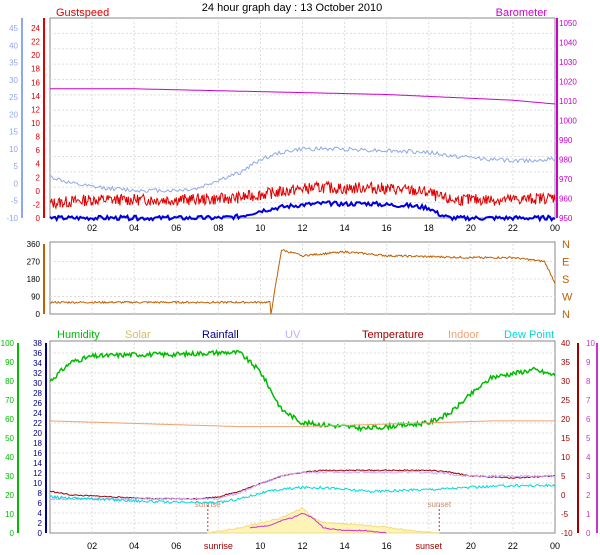  What do you see at coordinates (37, 473) in the screenshot?
I see `y-tick-label: 12` at bounding box center [37, 473].